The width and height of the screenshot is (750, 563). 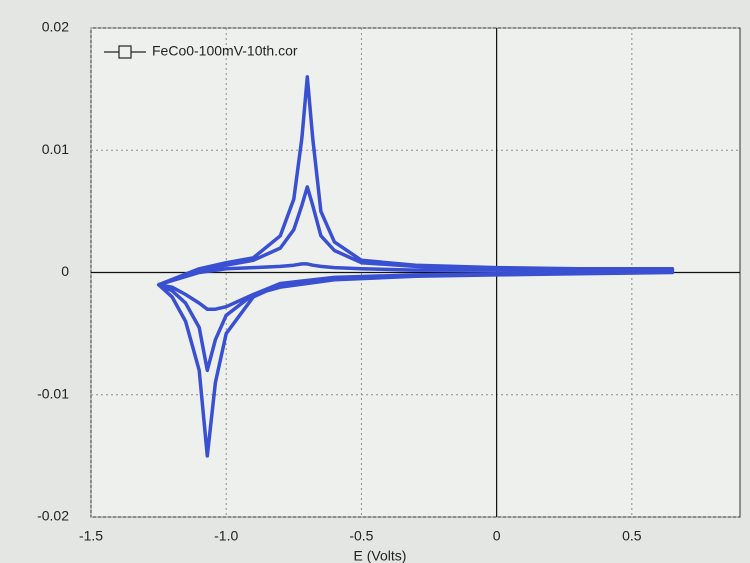 I want to click on x-tick-label: -0.5, so click(x=361, y=536).